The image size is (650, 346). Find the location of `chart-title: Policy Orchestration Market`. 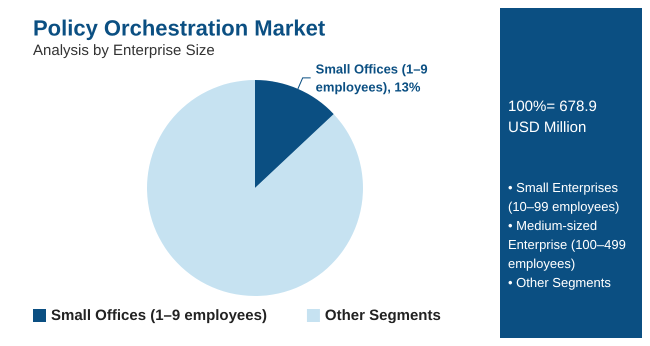

chart-title: Policy Orchestration Market is located at coordinates (179, 28).